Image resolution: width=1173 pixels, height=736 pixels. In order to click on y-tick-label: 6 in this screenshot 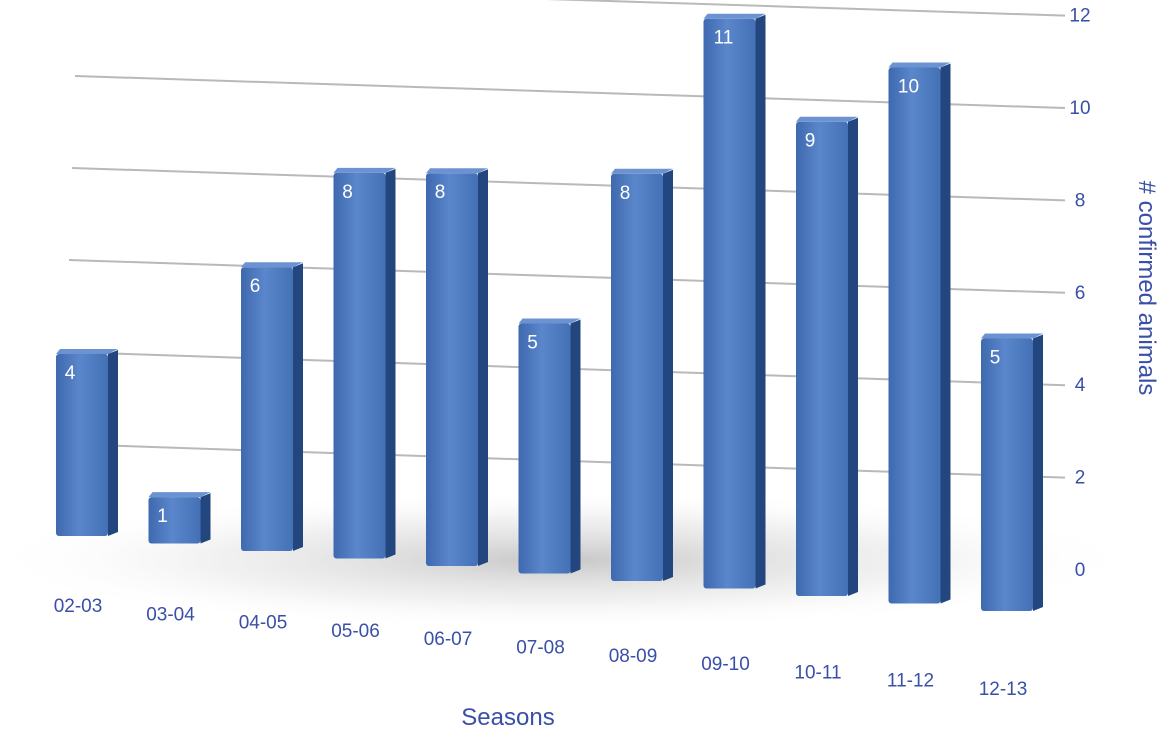, I will do `click(1080, 293)`.